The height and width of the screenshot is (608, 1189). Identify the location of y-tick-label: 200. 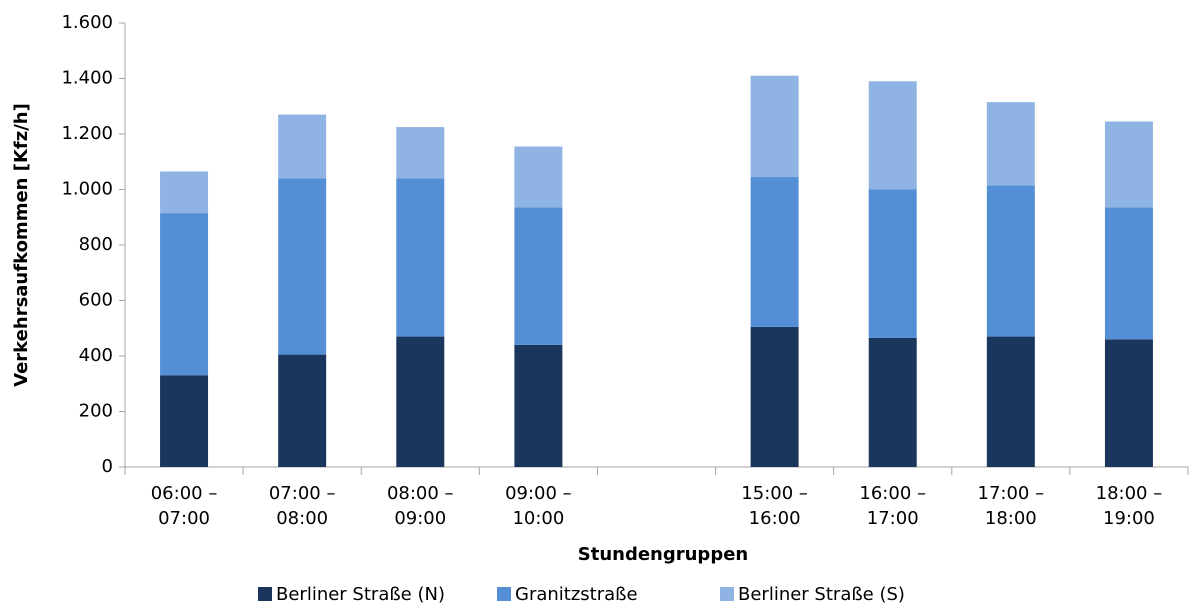
(96, 411).